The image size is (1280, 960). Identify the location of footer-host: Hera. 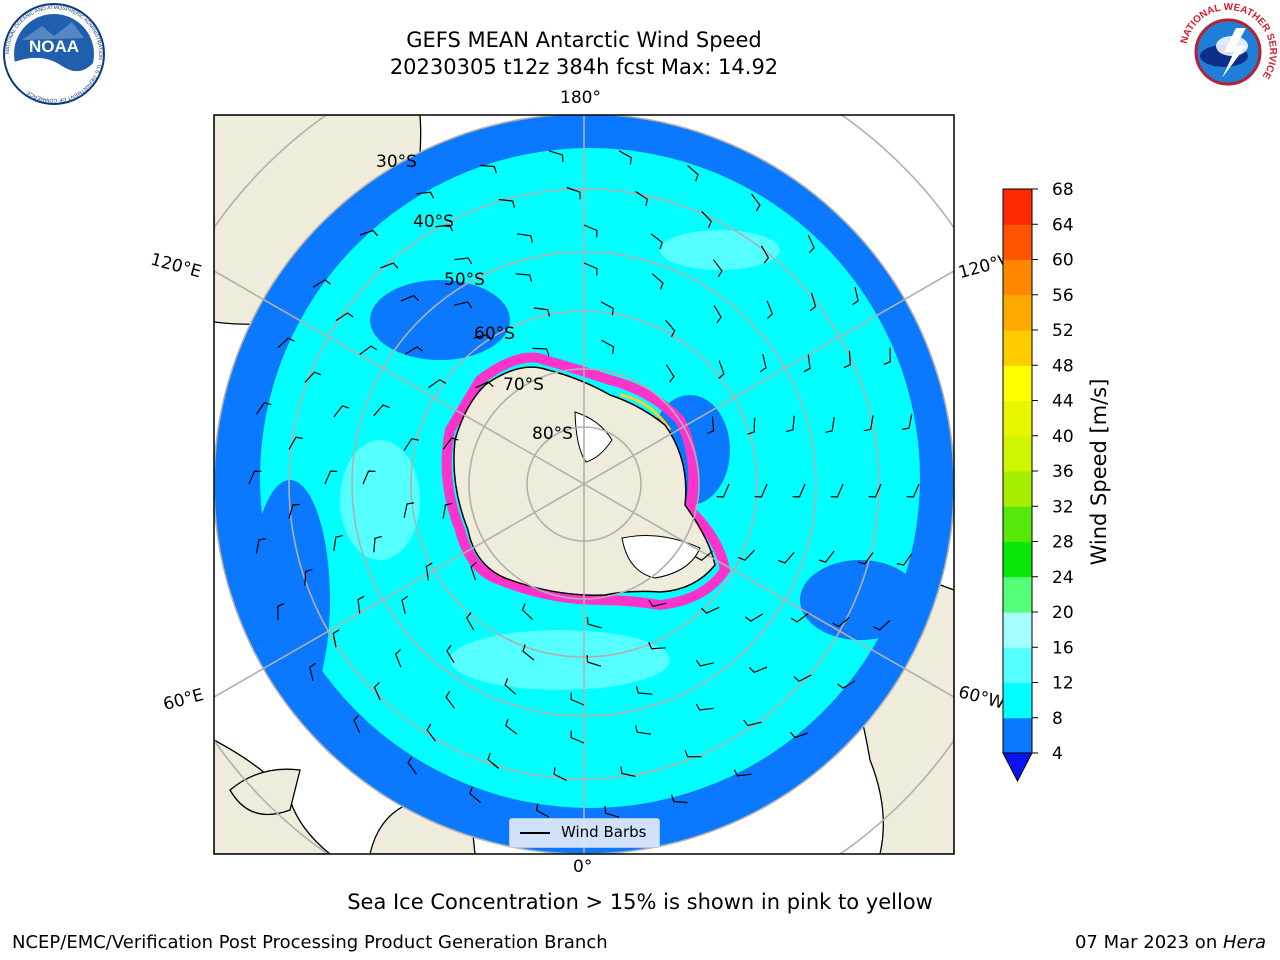
(1244, 942).